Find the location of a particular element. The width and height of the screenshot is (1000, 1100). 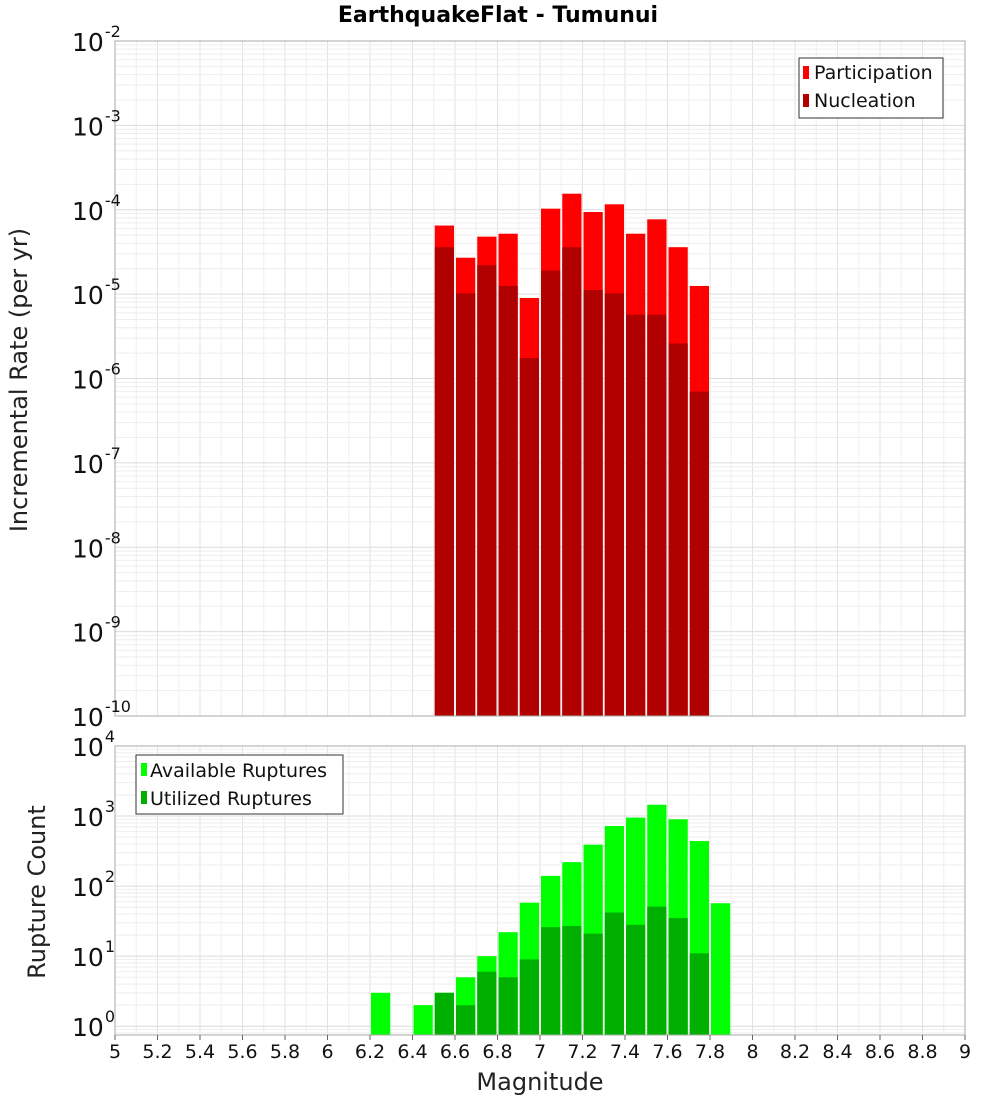

chart-title: EarthquakeFlat - Tumunui is located at coordinates (498, 15).